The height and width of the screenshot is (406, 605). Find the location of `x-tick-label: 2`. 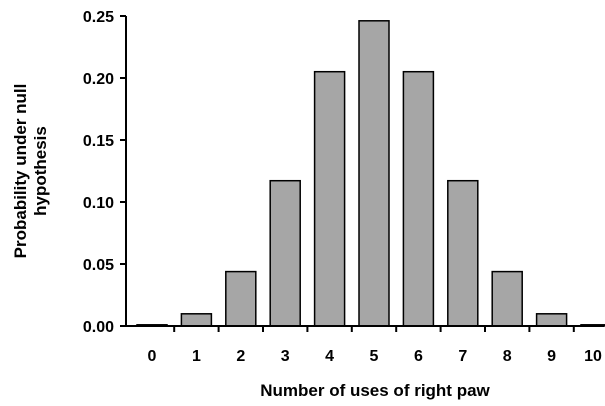

x-tick-label: 2 is located at coordinates (240, 356).